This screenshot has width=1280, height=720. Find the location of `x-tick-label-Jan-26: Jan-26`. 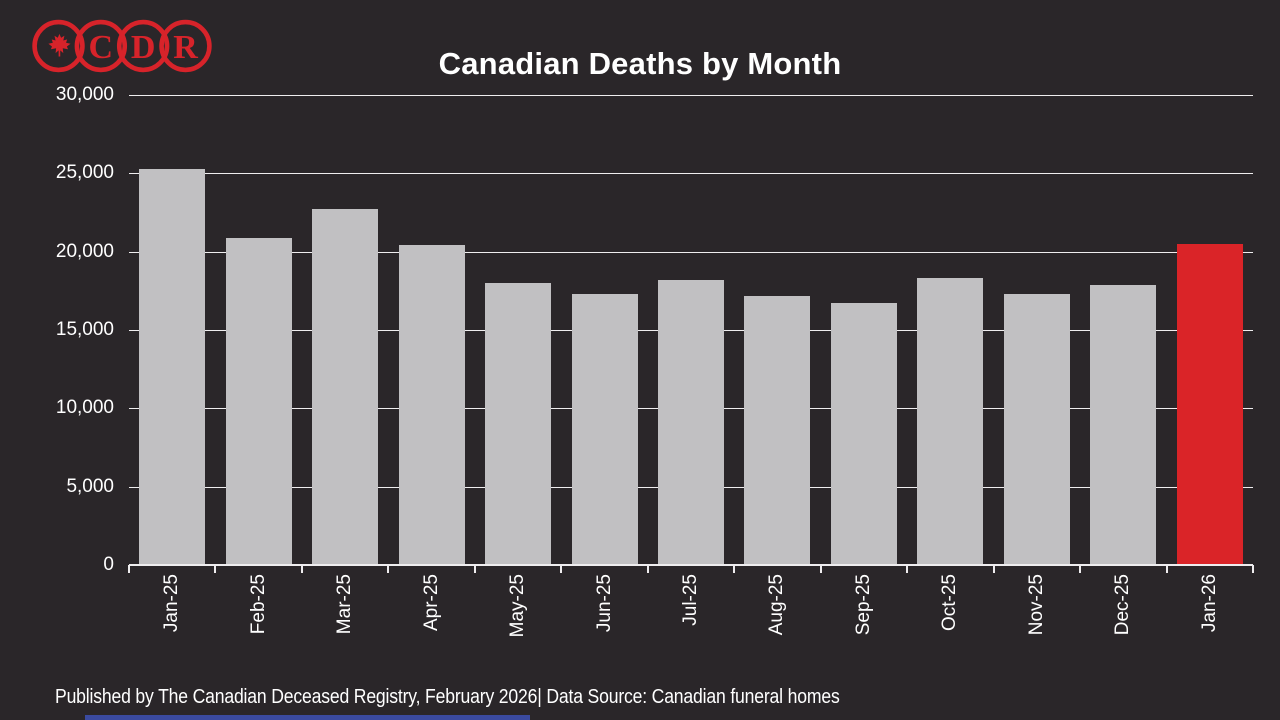

x-tick-label-Jan-26: Jan-26 is located at coordinates (1209, 603).